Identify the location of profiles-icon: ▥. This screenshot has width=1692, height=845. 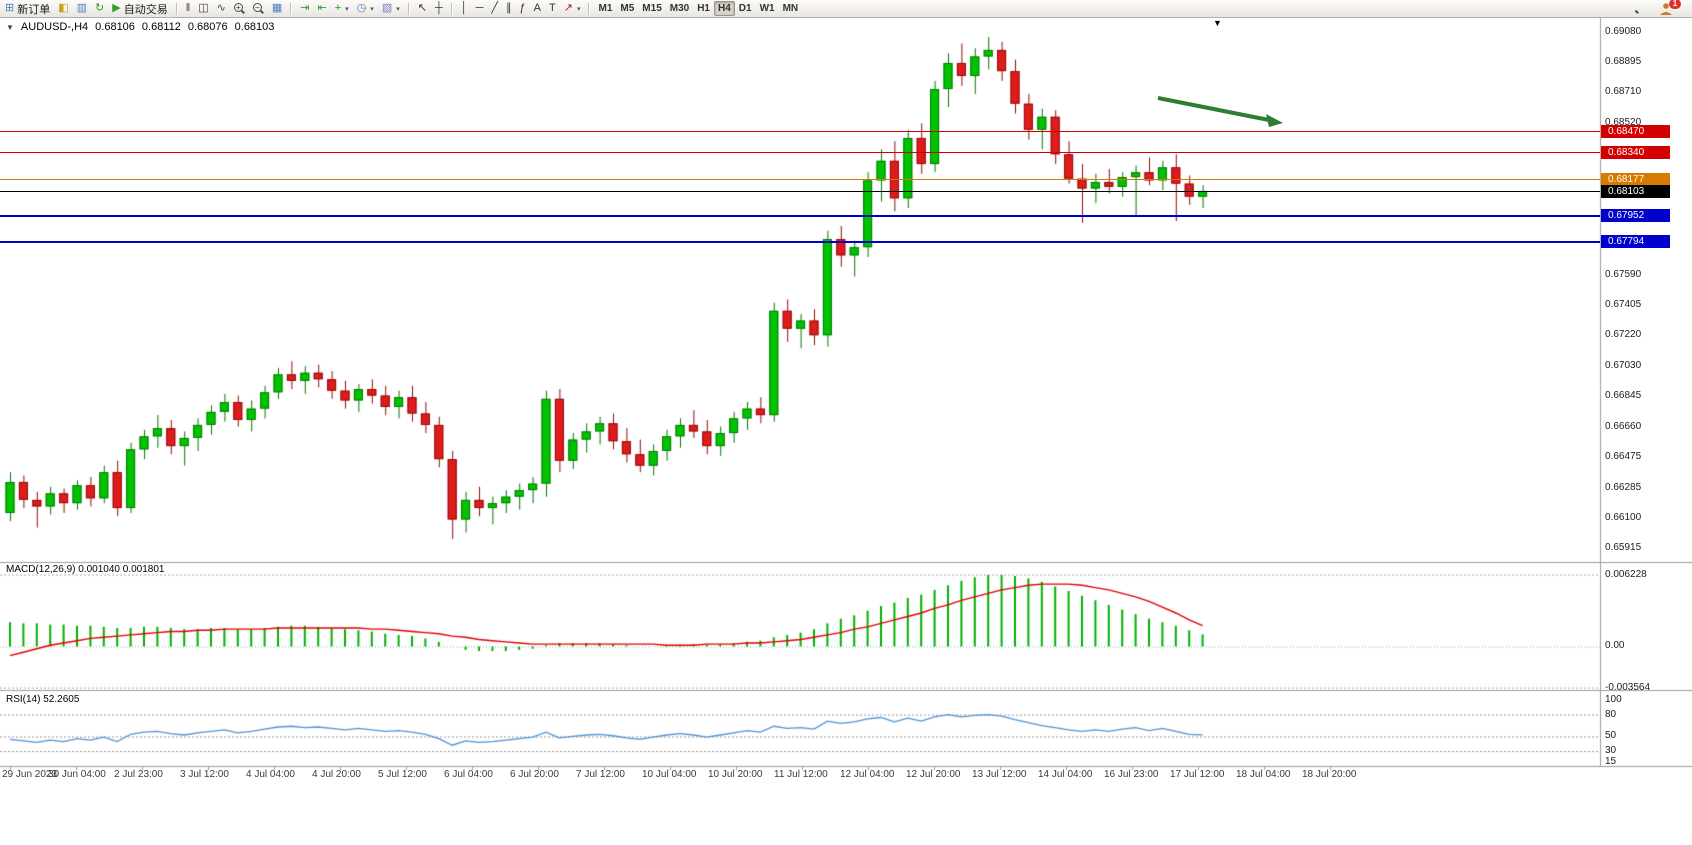
(82, 8).